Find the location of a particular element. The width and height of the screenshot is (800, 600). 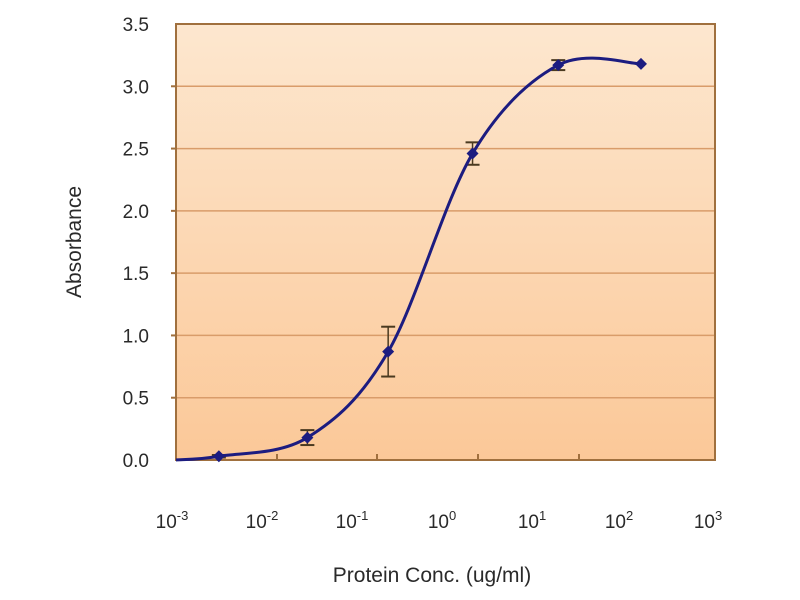

x-tick-label: 10² is located at coordinates (619, 520).